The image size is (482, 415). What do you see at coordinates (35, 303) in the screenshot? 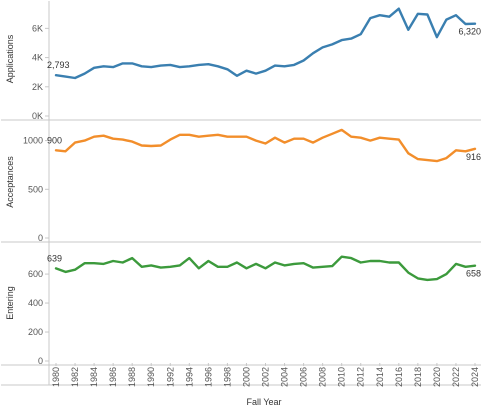
I see `y-tick-label: 400` at bounding box center [35, 303].